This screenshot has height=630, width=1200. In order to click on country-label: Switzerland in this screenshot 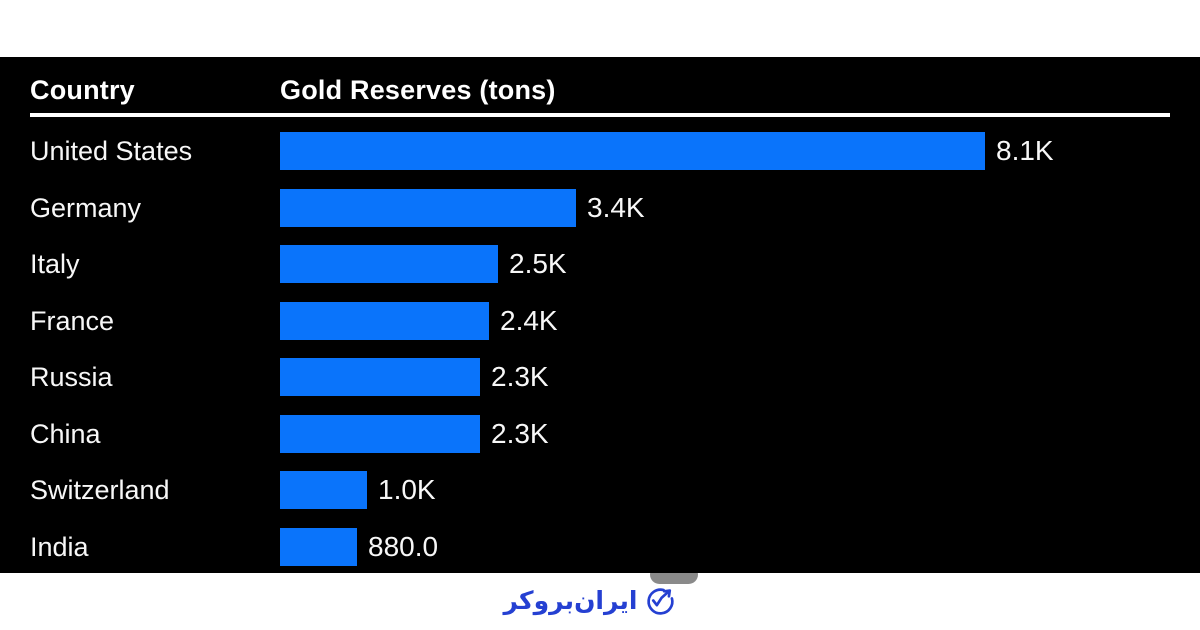, I will do `click(100, 490)`.